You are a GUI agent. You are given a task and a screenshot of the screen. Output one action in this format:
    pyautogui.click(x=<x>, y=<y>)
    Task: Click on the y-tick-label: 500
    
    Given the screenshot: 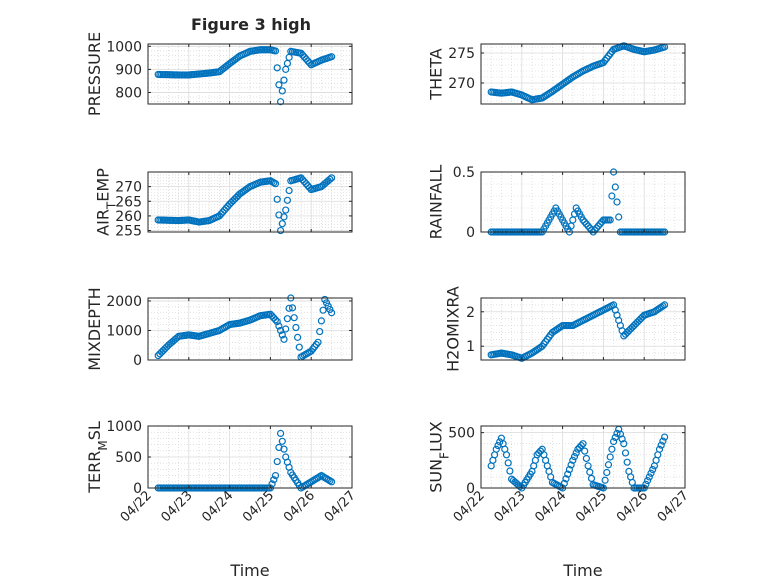 What is the action you would take?
    pyautogui.click(x=128, y=458)
    